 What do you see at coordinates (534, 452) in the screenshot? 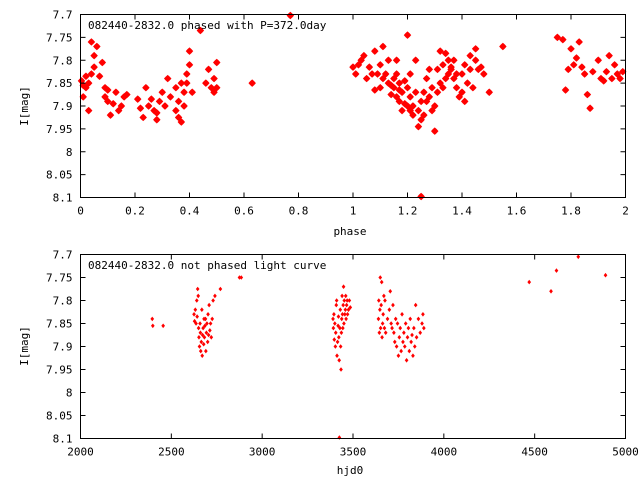
I see `raw-x-tick-label: 4500` at bounding box center [534, 452].